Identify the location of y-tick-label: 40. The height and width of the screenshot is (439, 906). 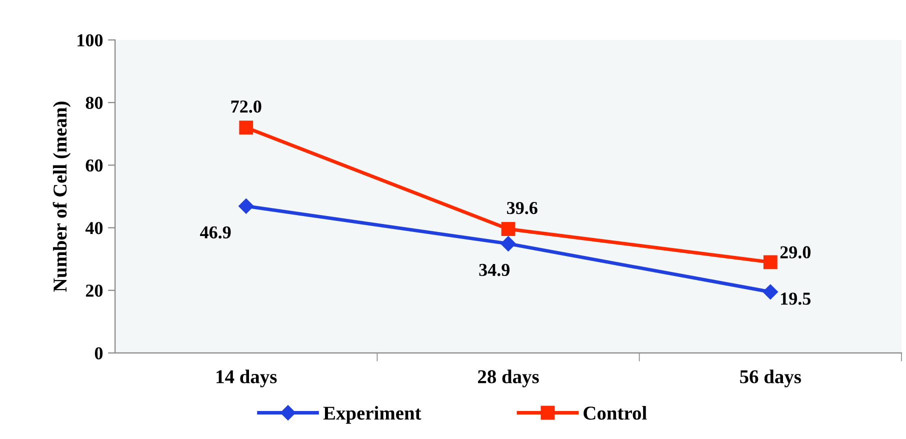
(94, 228).